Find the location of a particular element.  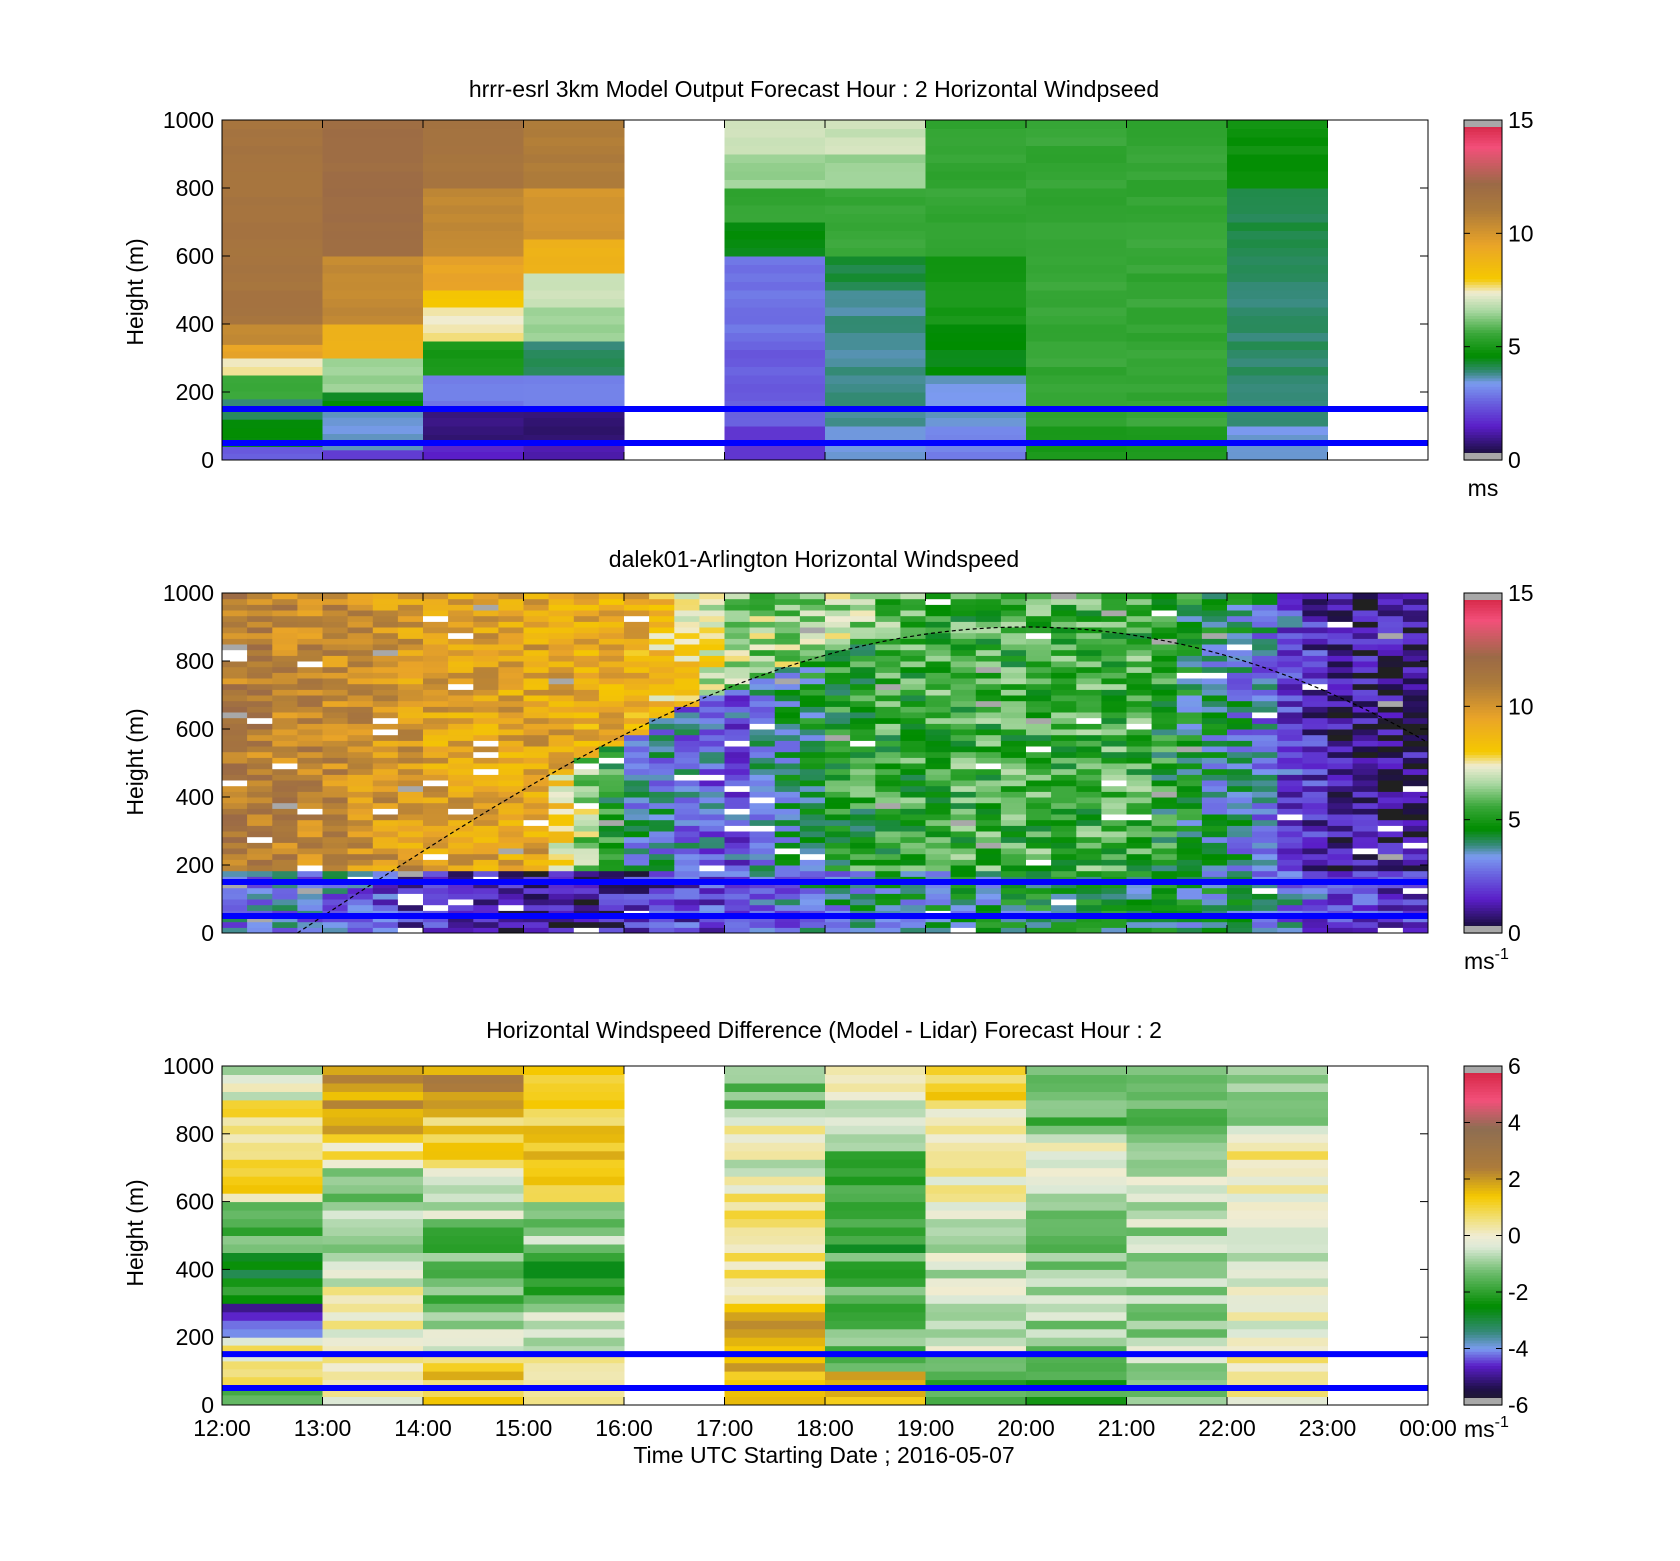

model-y-axis-label: Height (m) is located at coordinates (135, 291).